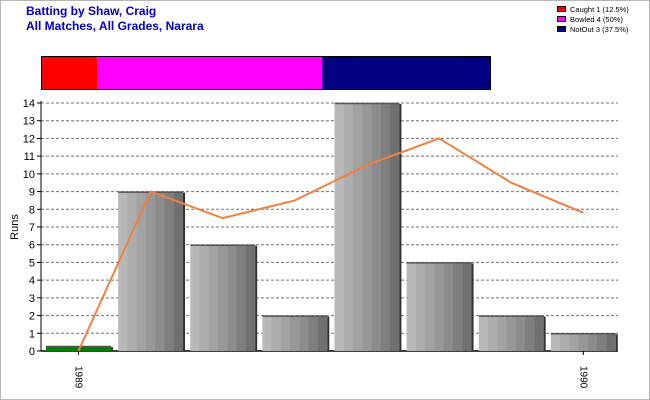 This screenshot has height=400, width=650. Describe the element at coordinates (582, 377) in the screenshot. I see `x-tick-label: 1990` at that location.